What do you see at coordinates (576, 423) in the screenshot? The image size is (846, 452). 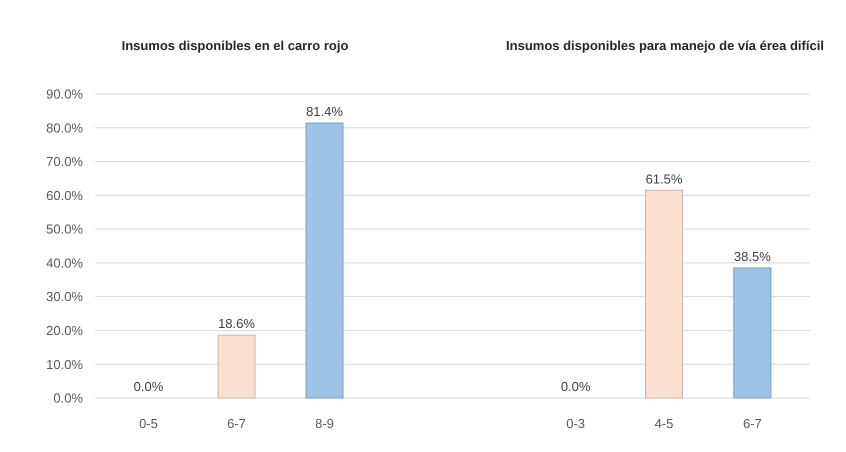 I see `x-tick-label: 0-3` at bounding box center [576, 423].